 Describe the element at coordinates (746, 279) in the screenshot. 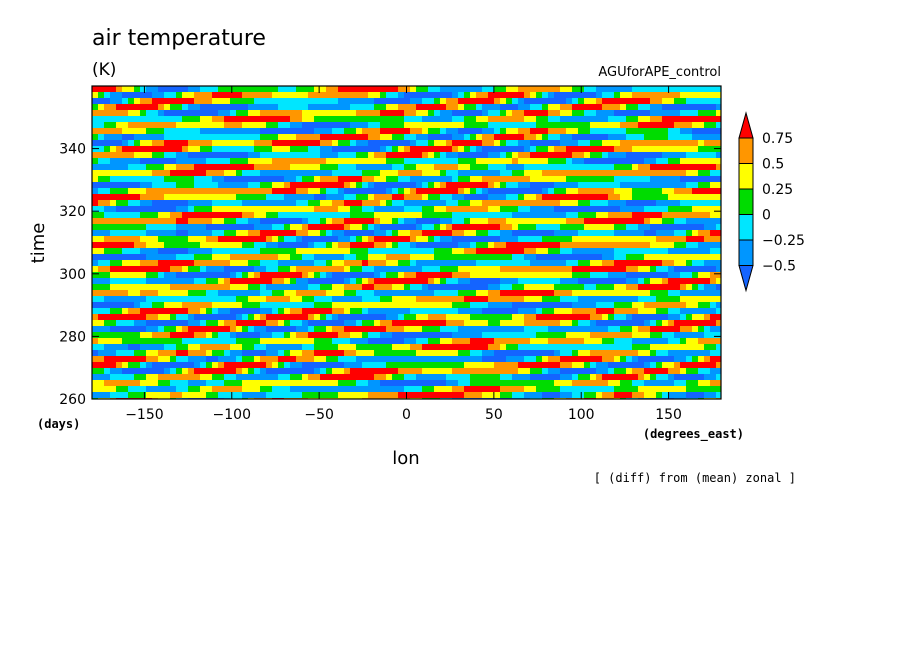

I see `colorbar-extend-min` at that location.